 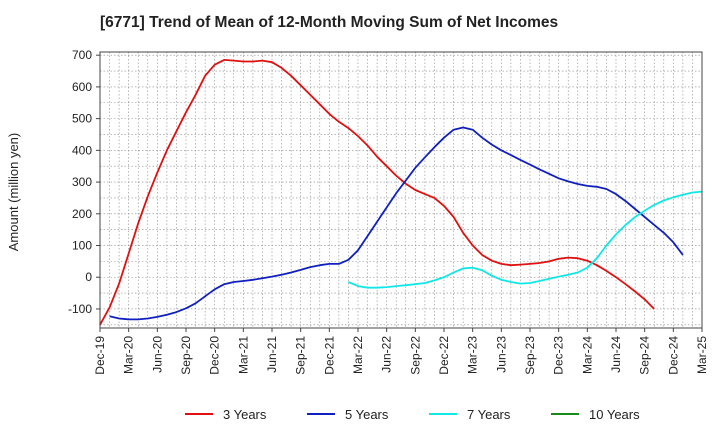 What do you see at coordinates (82, 55) in the screenshot?
I see `y-tick-label: 700` at bounding box center [82, 55].